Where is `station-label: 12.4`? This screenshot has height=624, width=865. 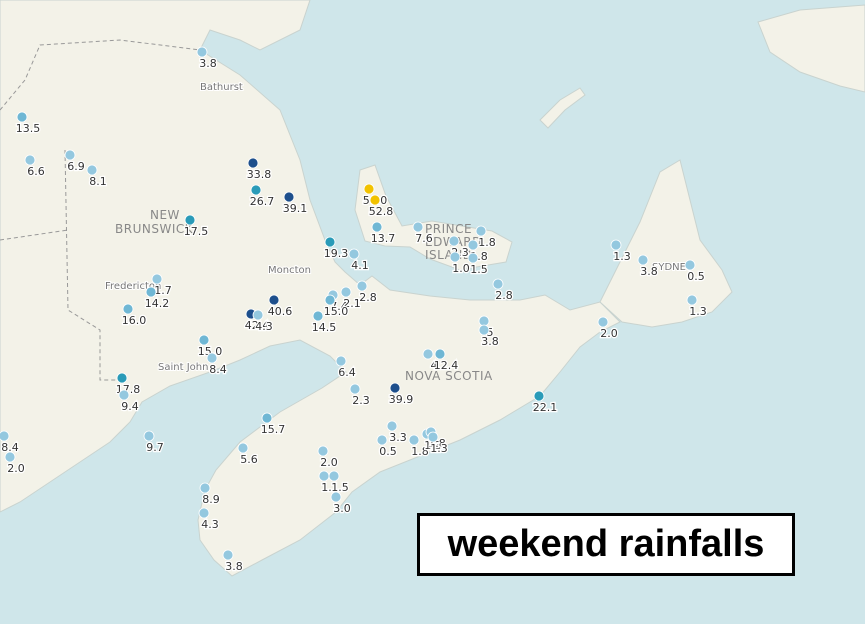
station-label: 12.4 is located at coordinates (446, 365).